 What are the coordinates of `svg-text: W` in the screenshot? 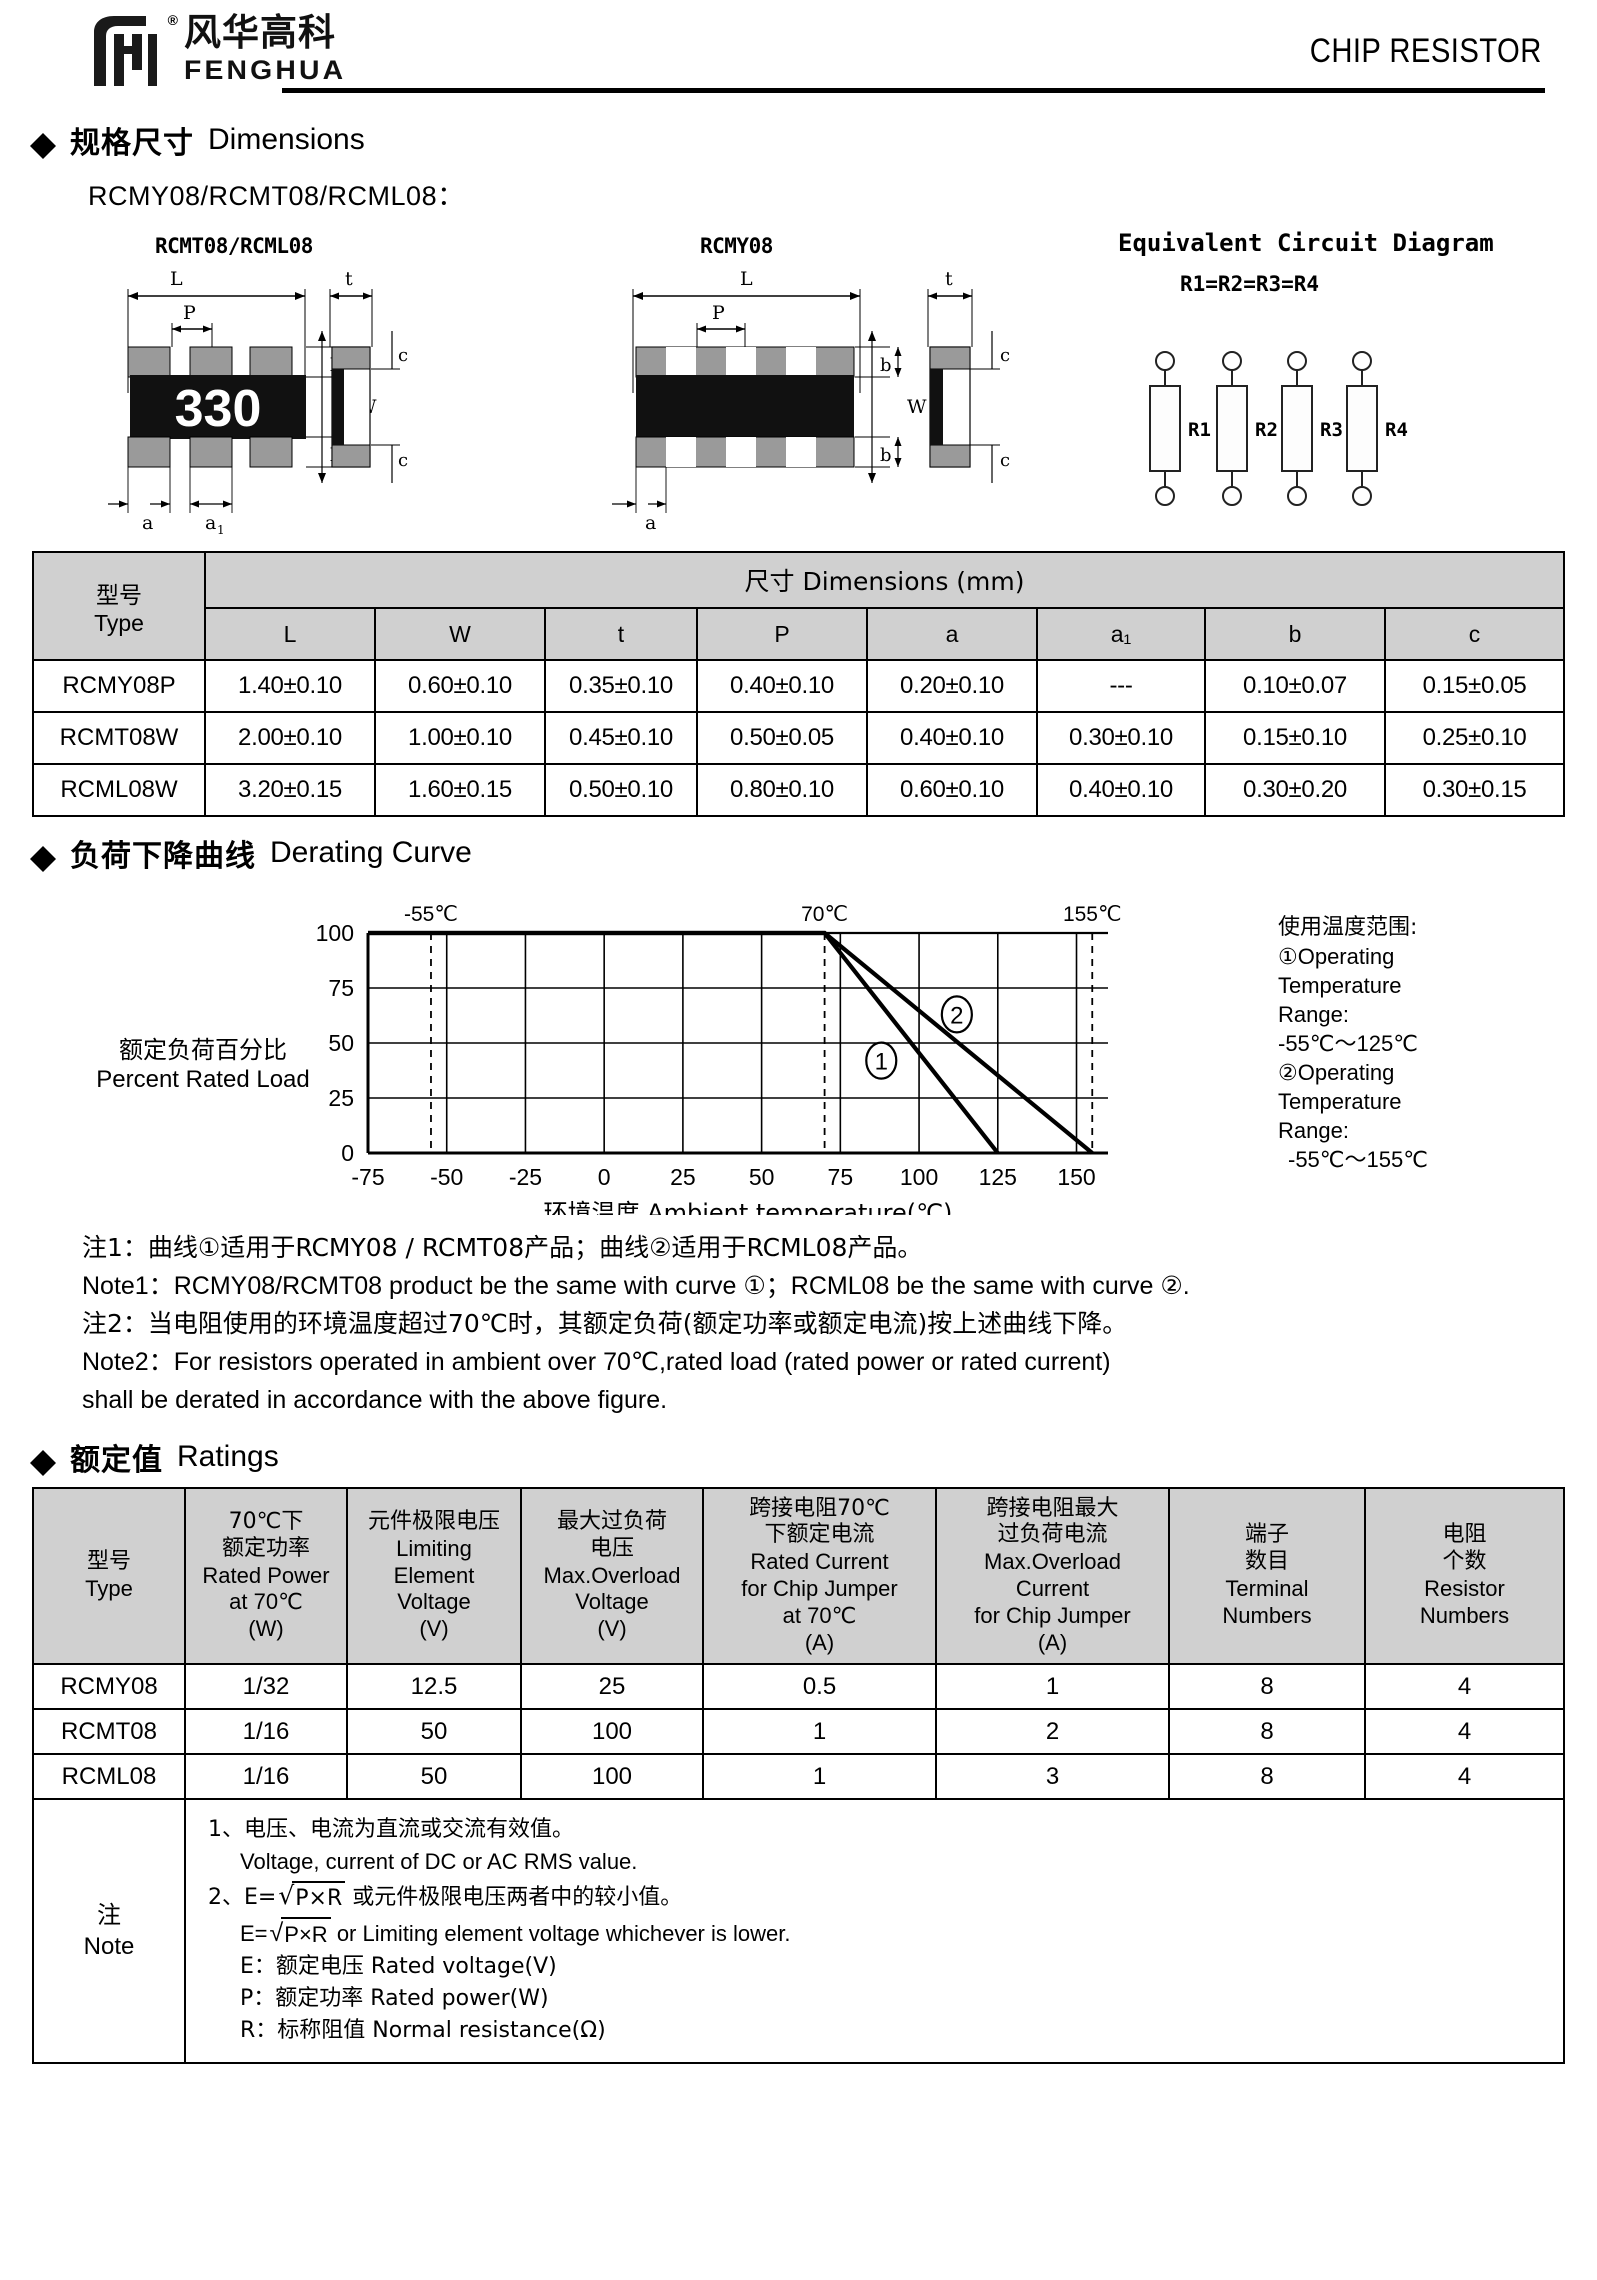 It's located at (917, 407).